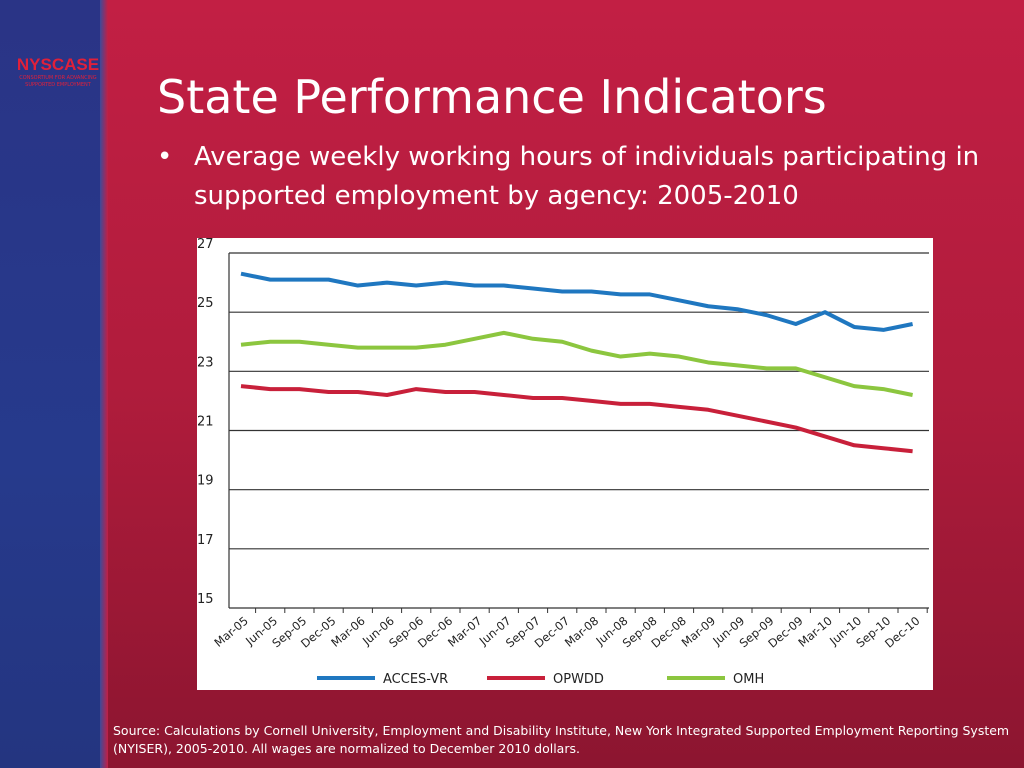 The height and width of the screenshot is (768, 1024). Describe the element at coordinates (581, 632) in the screenshot. I see `x-tick-label: Mar-08` at that location.